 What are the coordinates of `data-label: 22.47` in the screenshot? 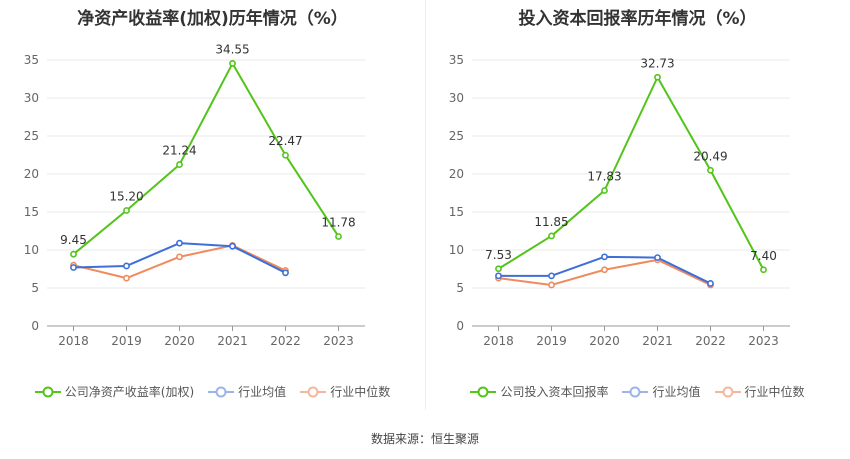 It's located at (285, 141).